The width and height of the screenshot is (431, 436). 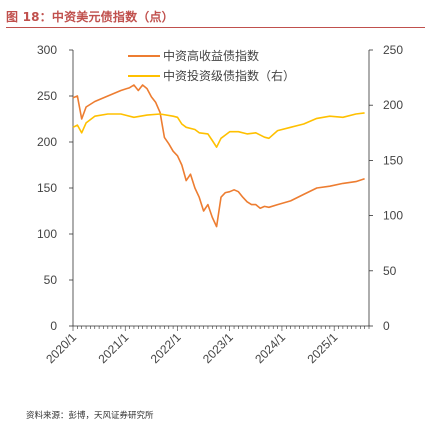 I want to click on source-note: 资料来源：彭博，天风证券研究所, so click(x=90, y=416).